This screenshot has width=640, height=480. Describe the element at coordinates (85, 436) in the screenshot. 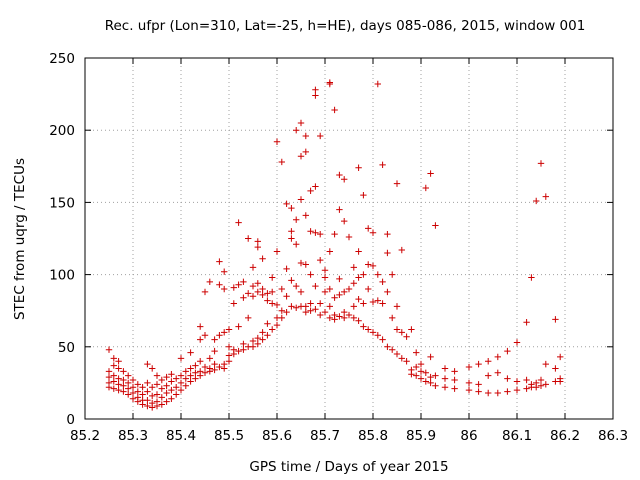

I see `x-tick-label: 85.2` at that location.